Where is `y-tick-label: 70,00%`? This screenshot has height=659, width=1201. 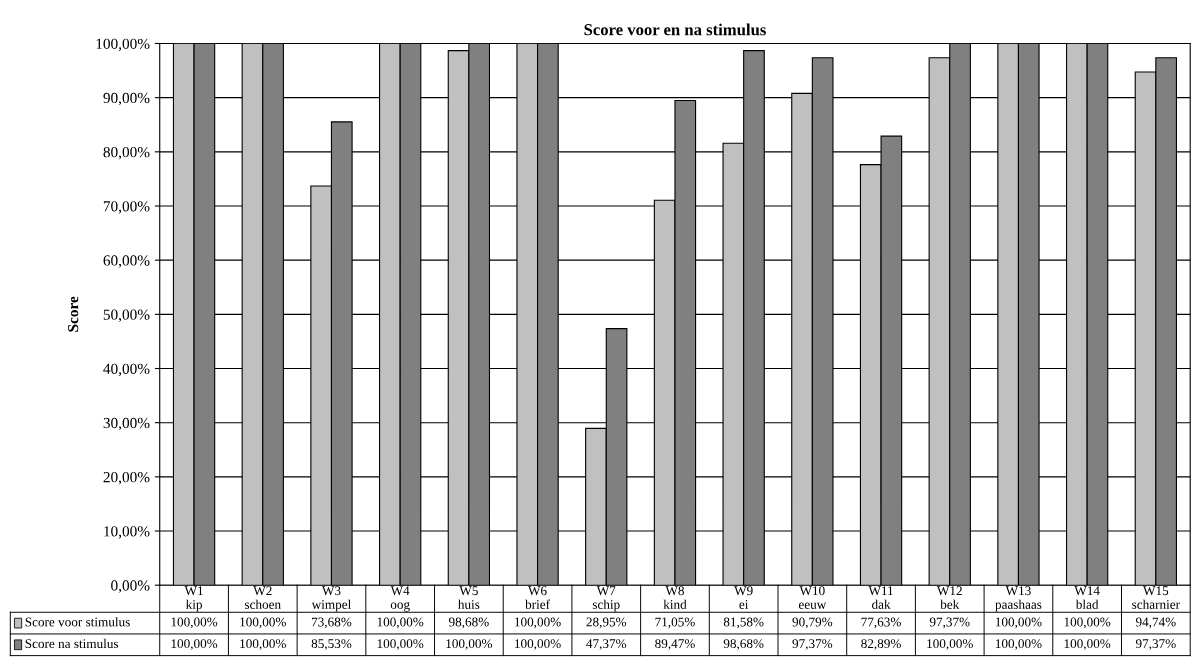
y-tick-label: 70,00% is located at coordinates (126, 207).